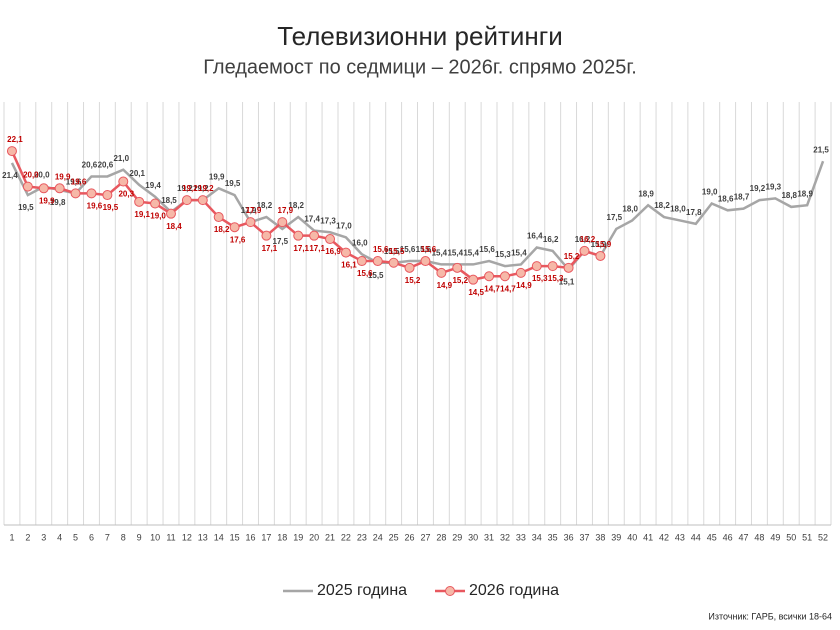 This screenshot has width=840, height=630. Describe the element at coordinates (664, 537) in the screenshot. I see `x-tick-label: 42` at that location.